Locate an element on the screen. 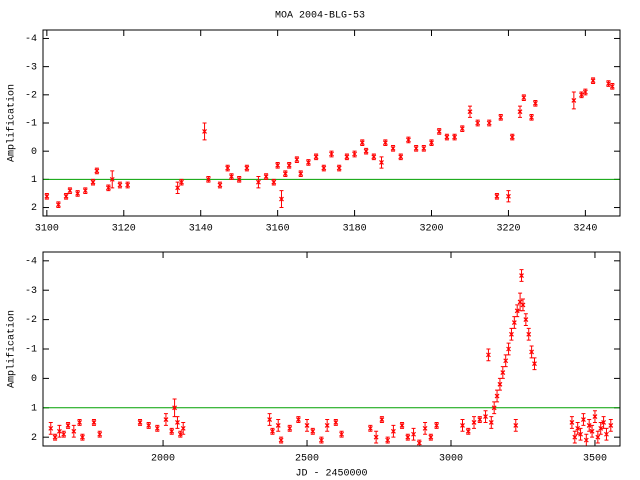 Image resolution: width=640 pixels, height=480 pixels. y-tick-label: 2 is located at coordinates (34, 438).